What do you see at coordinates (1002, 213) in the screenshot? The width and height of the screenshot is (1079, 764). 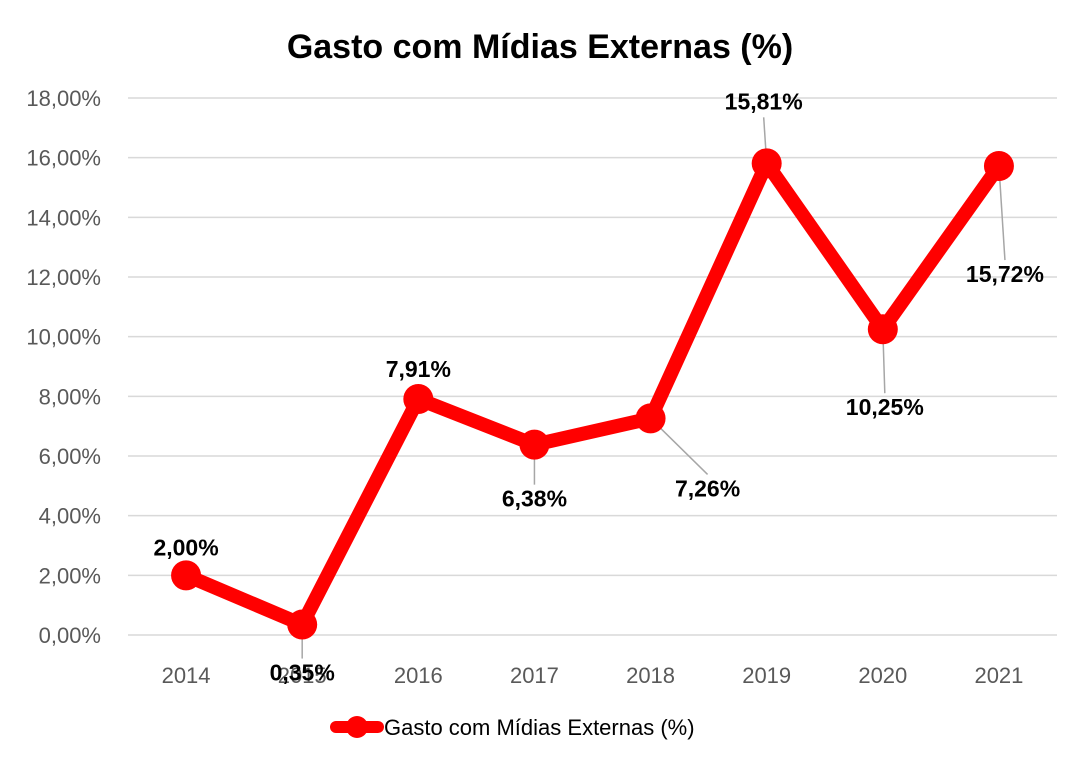 I see `leader-line` at bounding box center [1002, 213].